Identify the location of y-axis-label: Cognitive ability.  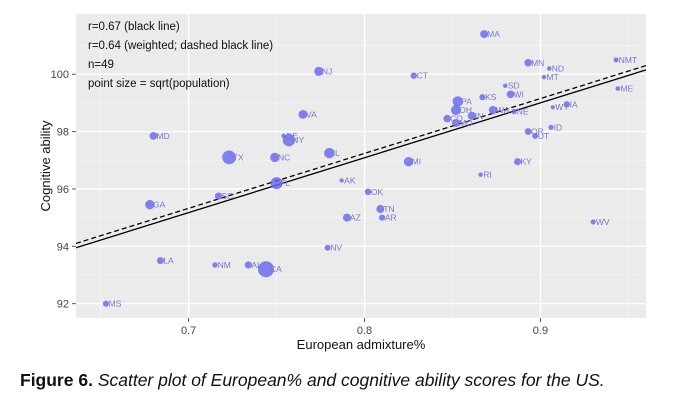
(45, 166).